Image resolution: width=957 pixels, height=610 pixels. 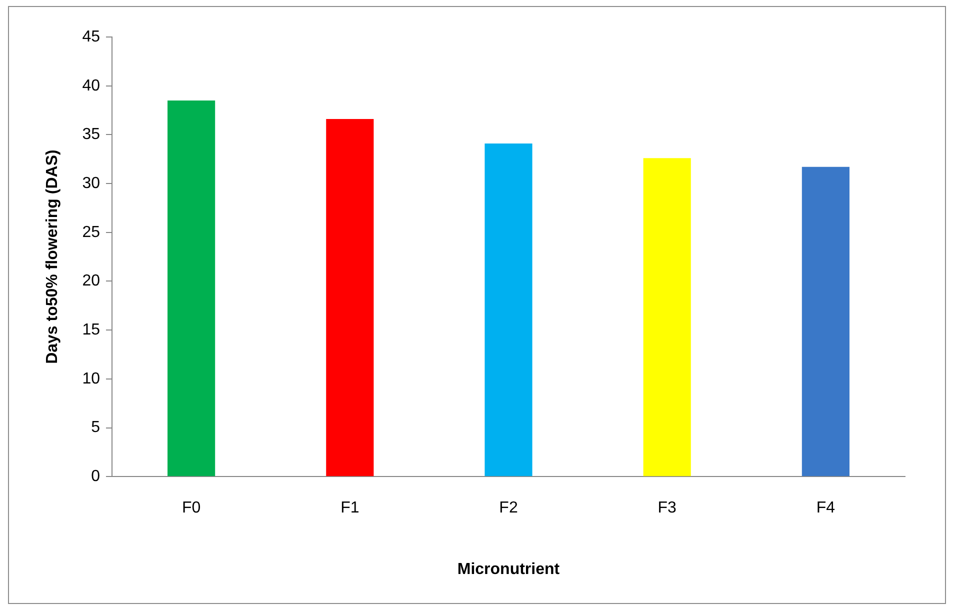 What do you see at coordinates (508, 508) in the screenshot?
I see `x-tick-label: F2` at bounding box center [508, 508].